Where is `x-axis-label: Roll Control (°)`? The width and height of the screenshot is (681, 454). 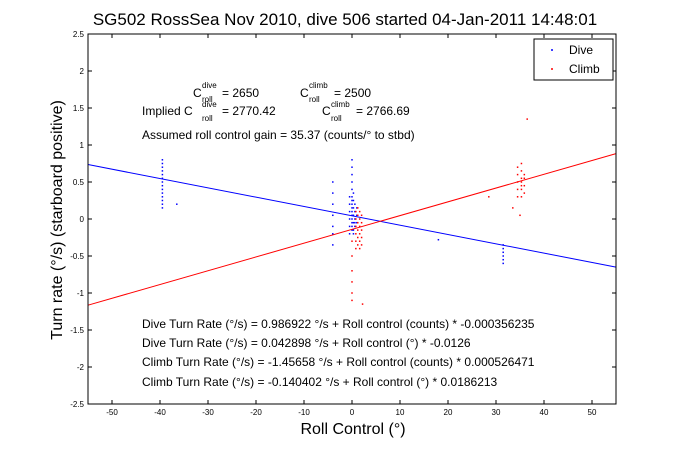 x-axis-label: Roll Control (°) is located at coordinates (352, 429).